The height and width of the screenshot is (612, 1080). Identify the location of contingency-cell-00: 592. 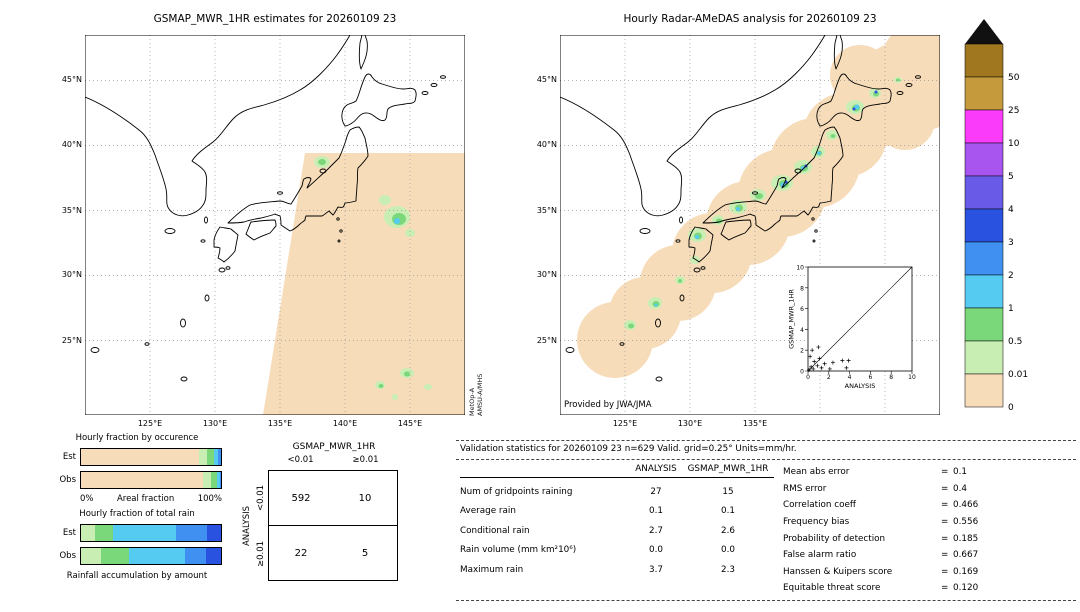
(301, 498).